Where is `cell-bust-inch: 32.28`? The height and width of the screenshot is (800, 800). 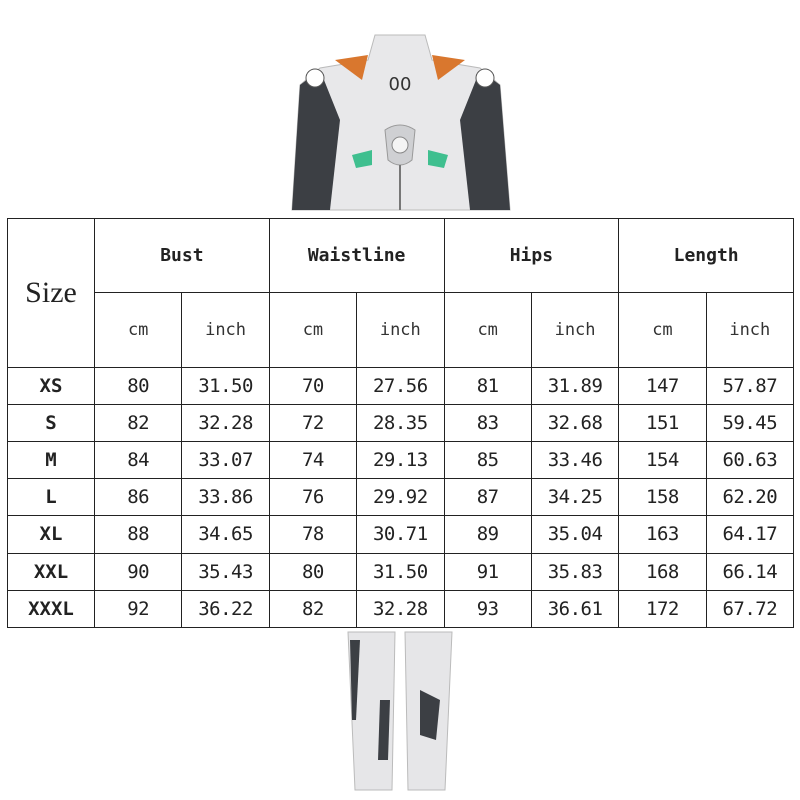 cell-bust-inch: 32.28 is located at coordinates (225, 423).